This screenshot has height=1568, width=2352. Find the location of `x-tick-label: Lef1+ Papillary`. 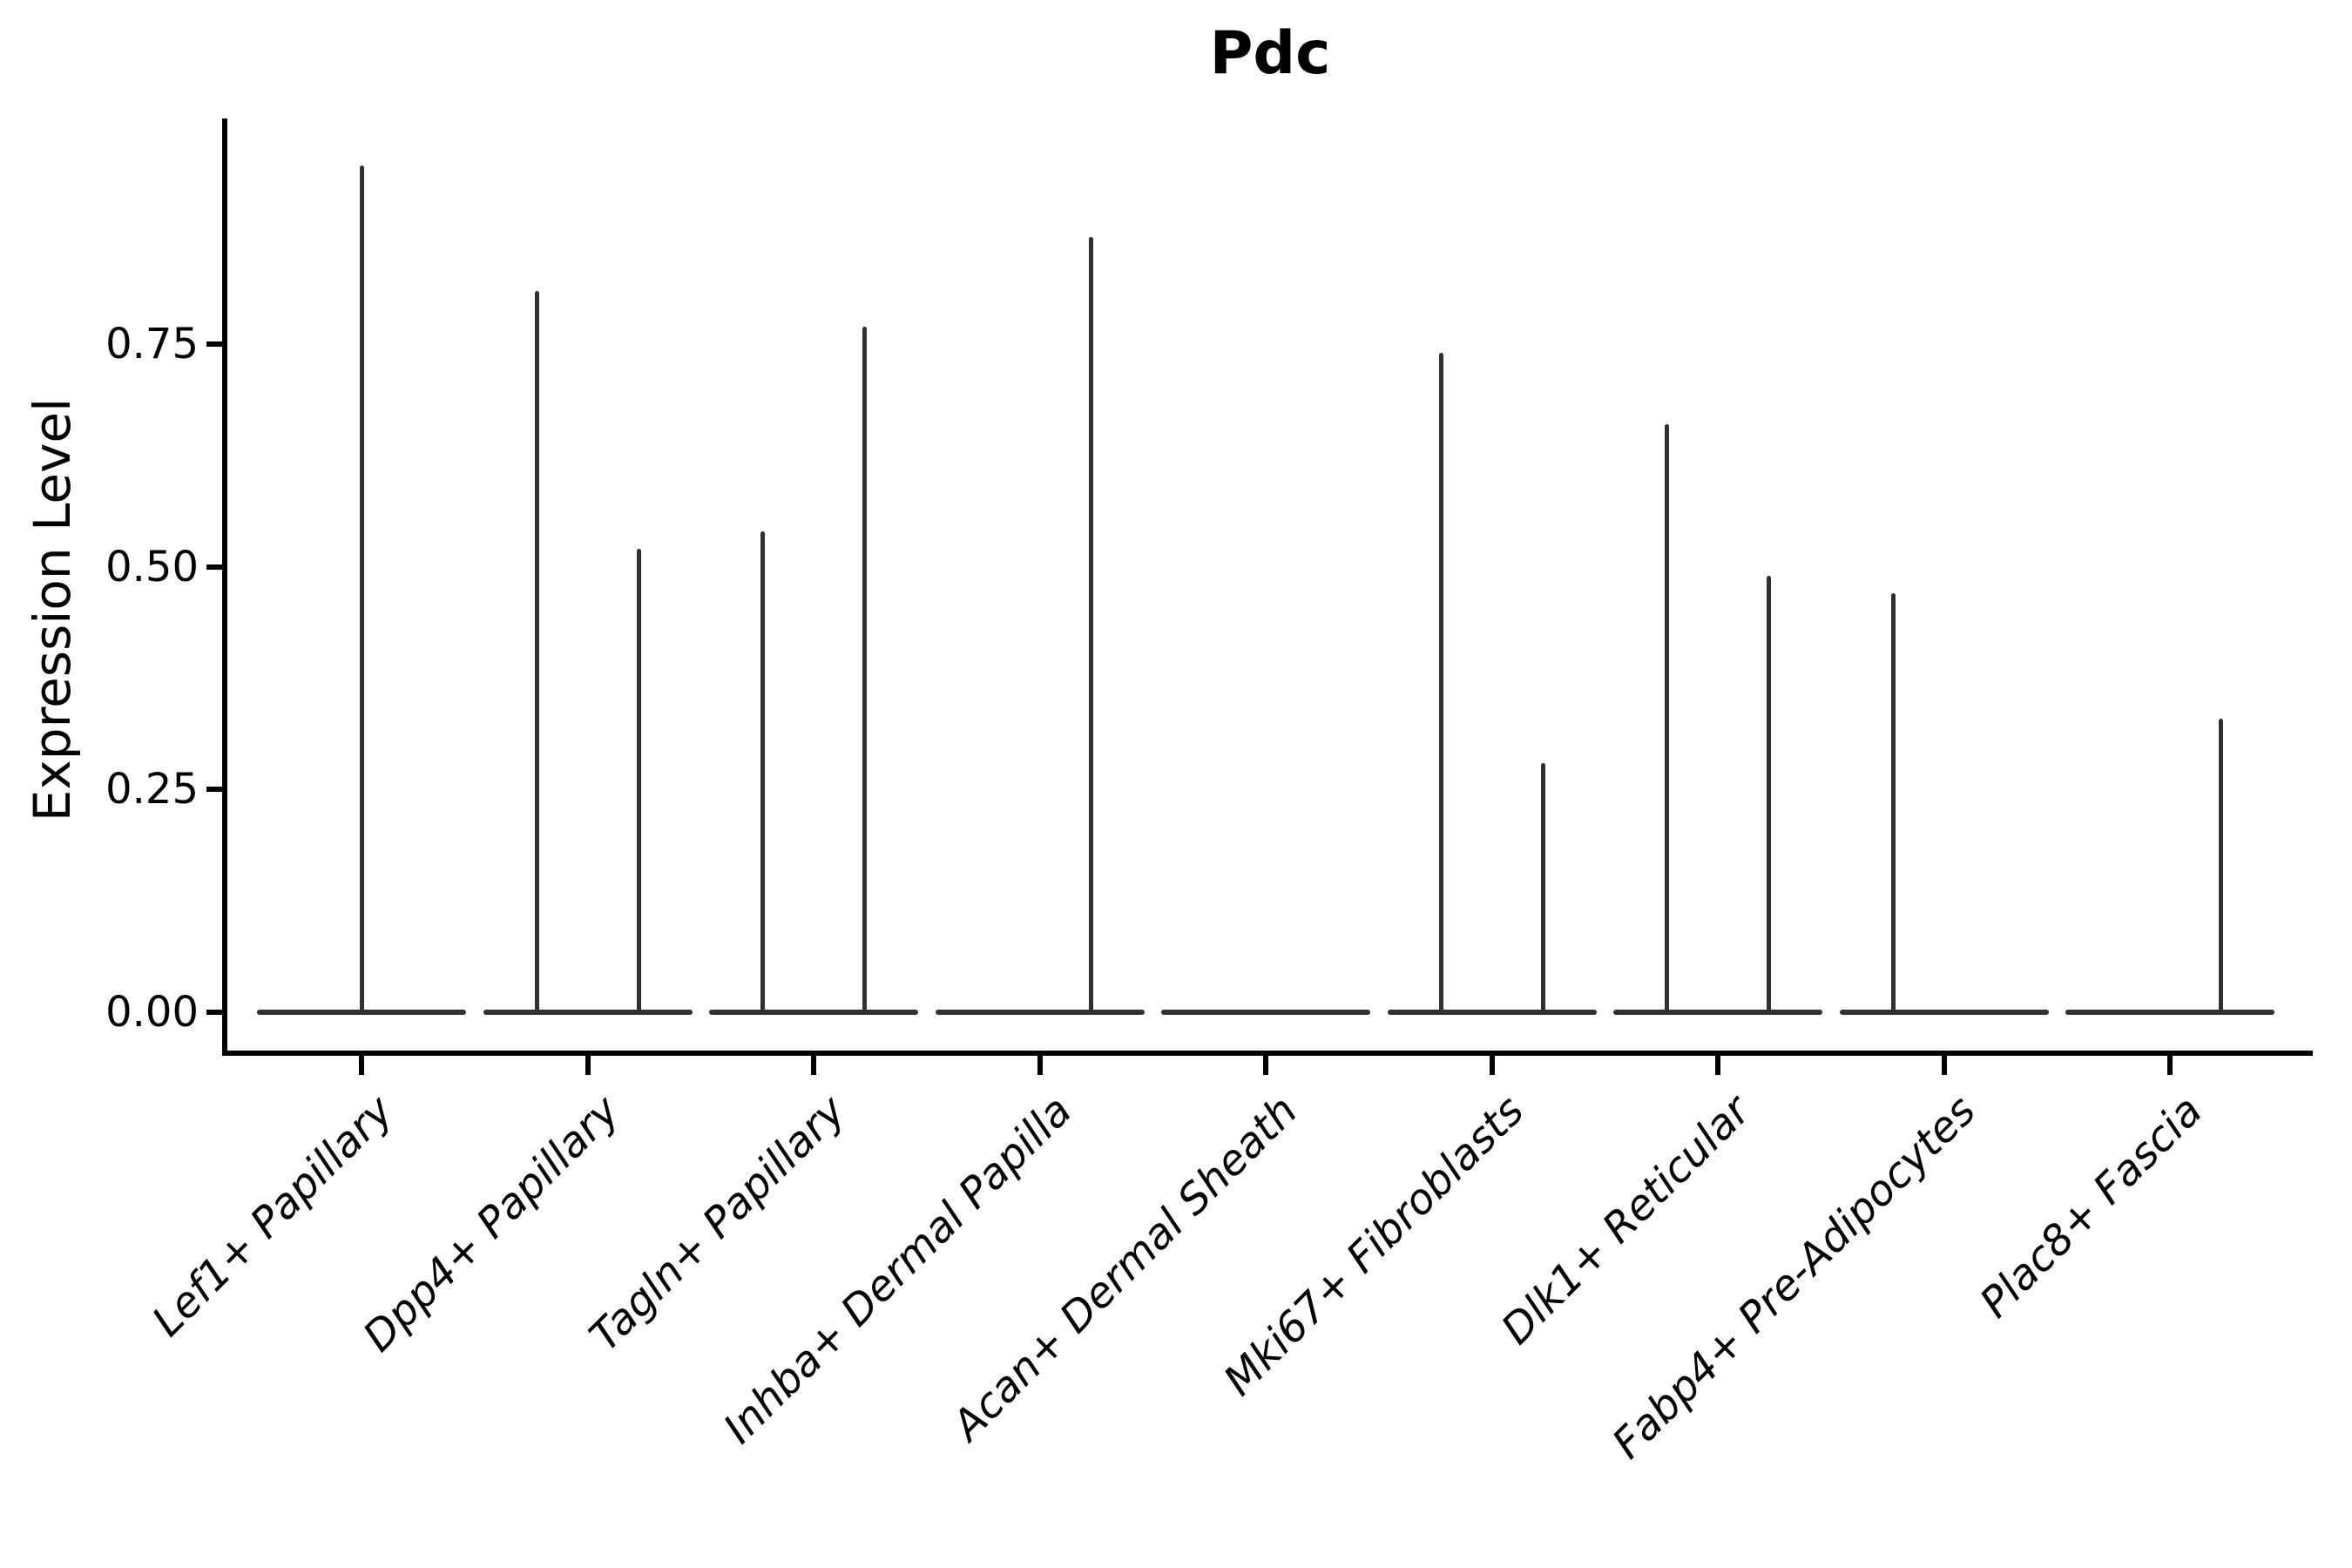

x-tick-label: Lef1+ Papillary is located at coordinates (273, 1216).